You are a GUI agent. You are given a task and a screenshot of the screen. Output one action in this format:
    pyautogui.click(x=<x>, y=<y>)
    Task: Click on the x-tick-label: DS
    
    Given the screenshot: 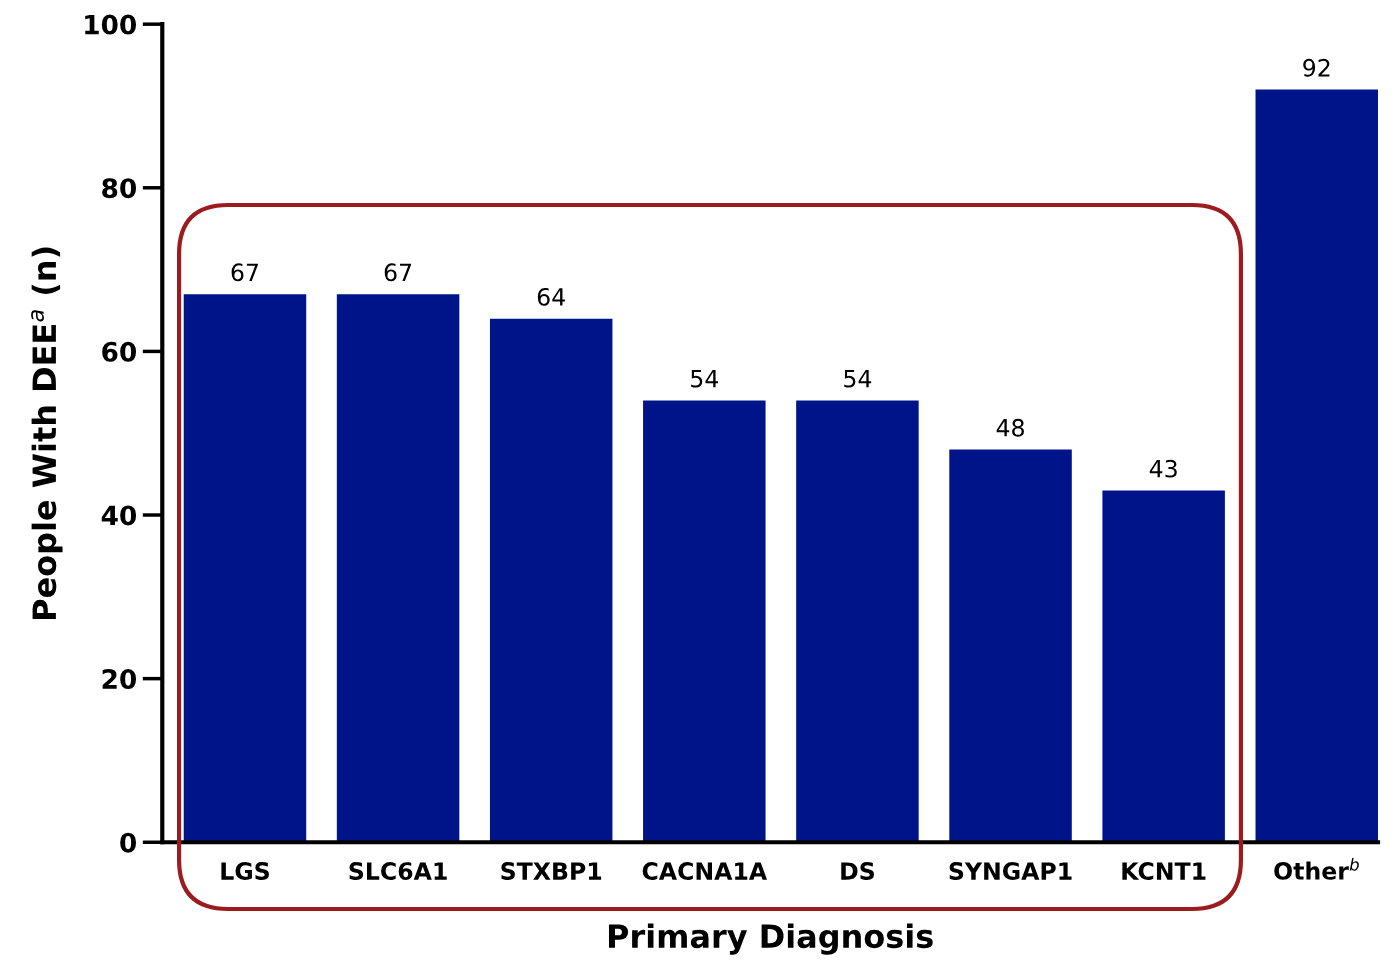 What is the action you would take?
    pyautogui.click(x=857, y=871)
    